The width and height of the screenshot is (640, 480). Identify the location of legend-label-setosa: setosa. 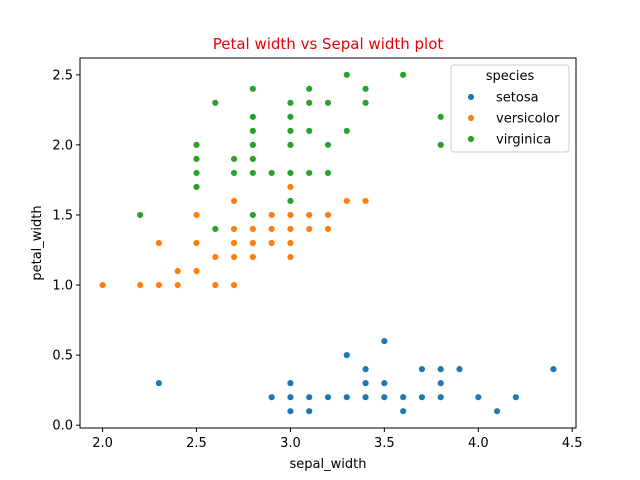
(517, 98).